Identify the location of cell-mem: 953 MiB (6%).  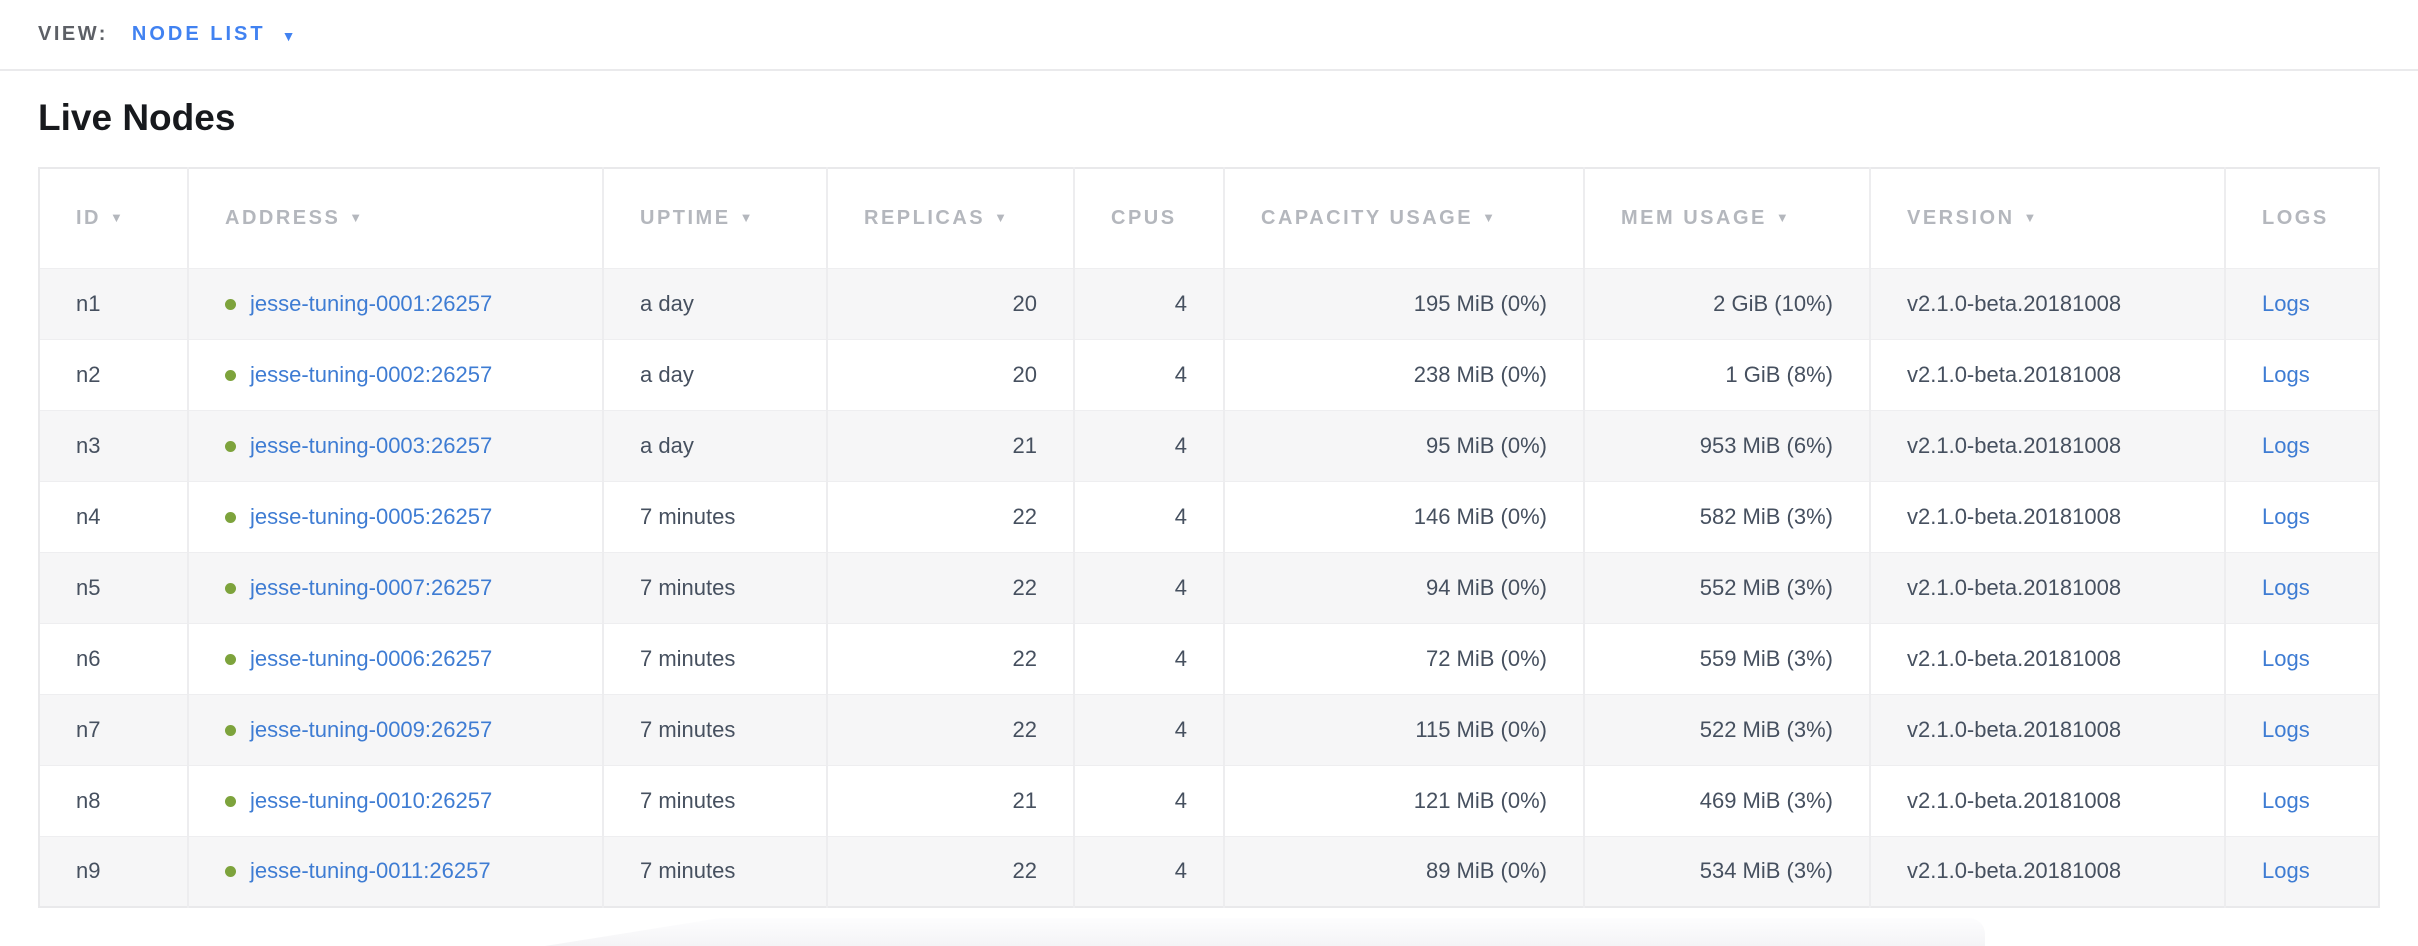
(1726, 445).